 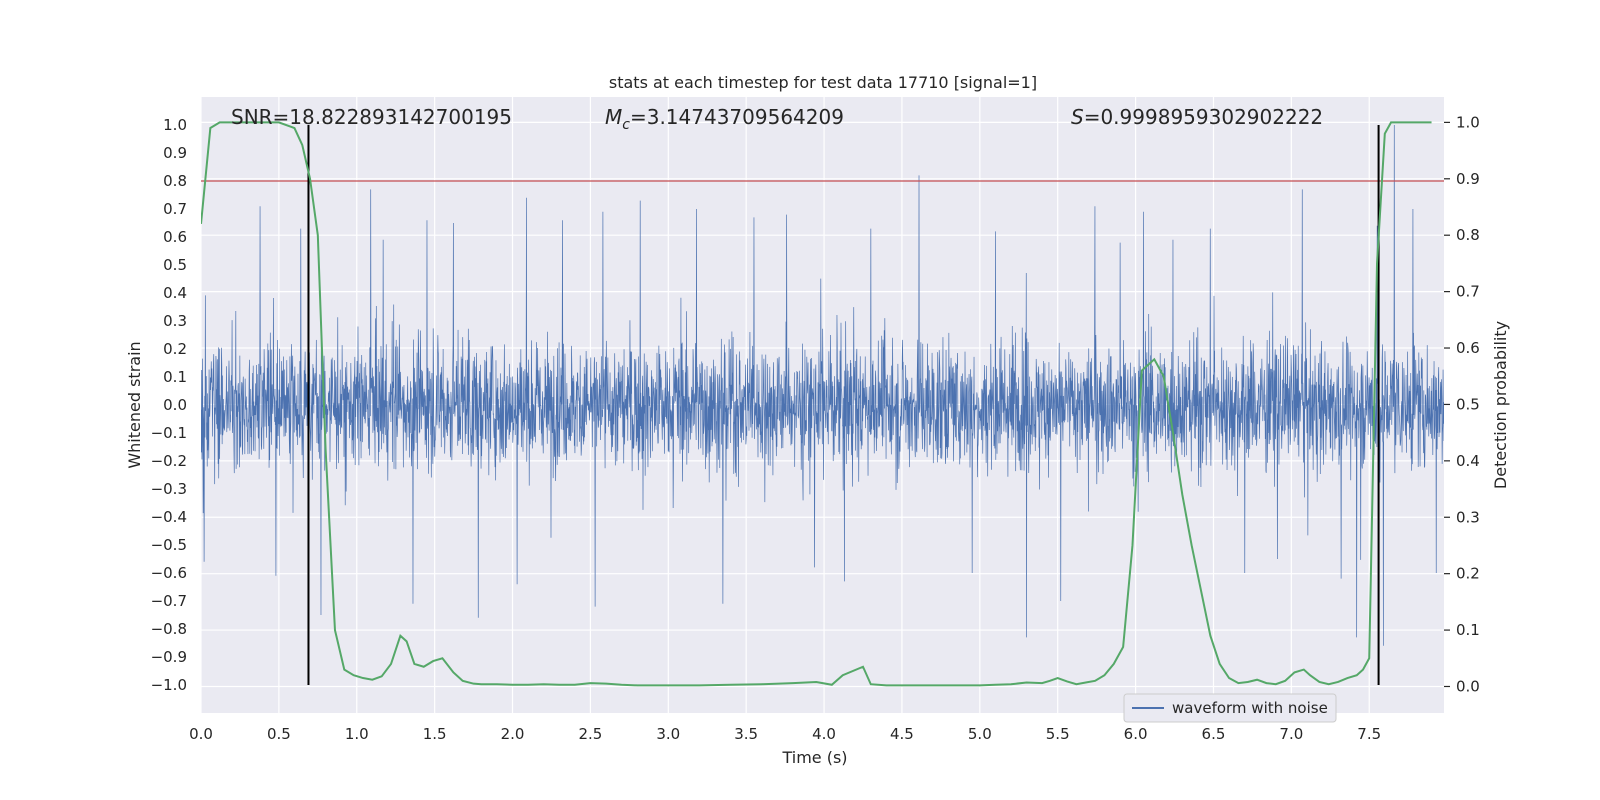 What do you see at coordinates (169, 657) in the screenshot?
I see `y-tick-label: −0.9` at bounding box center [169, 657].